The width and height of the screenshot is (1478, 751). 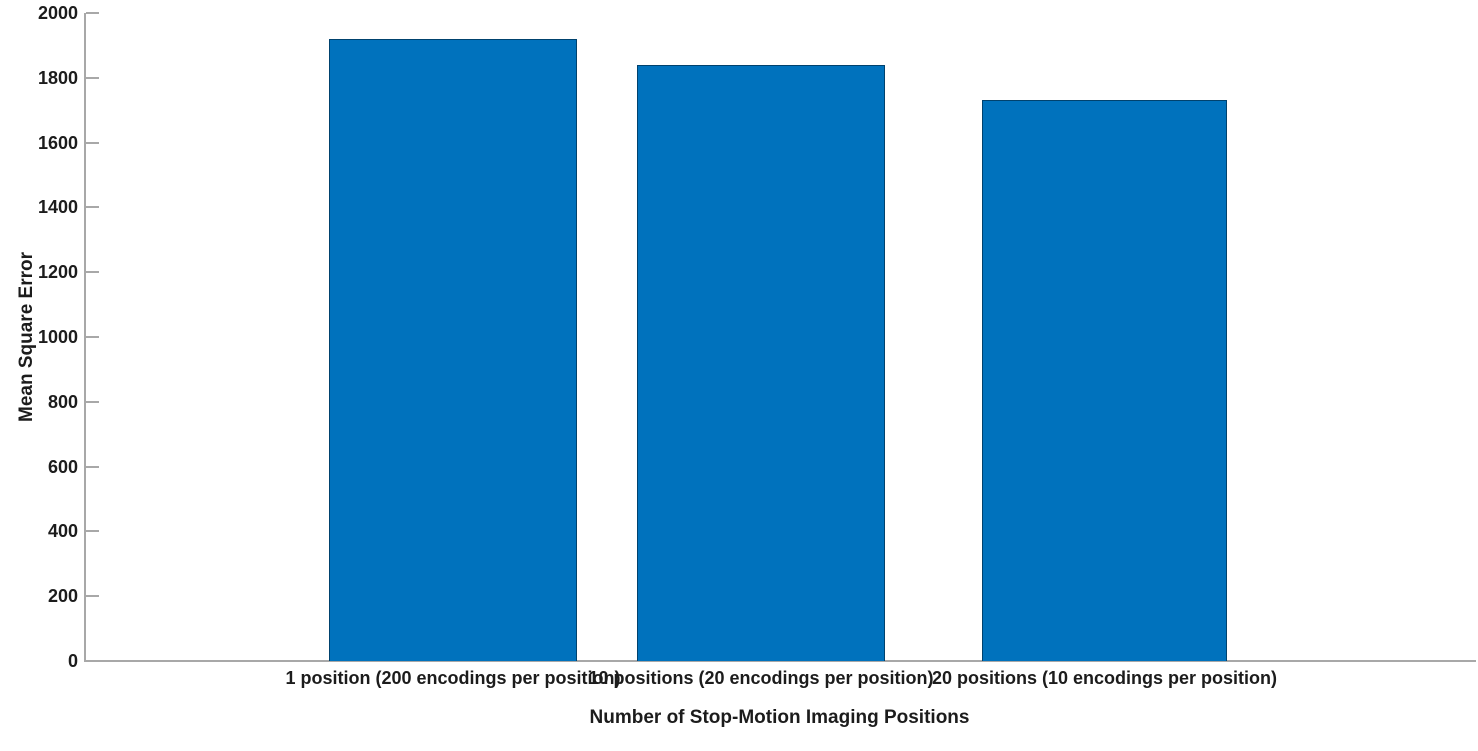 I want to click on y-tick-label: 1200, so click(x=57, y=272).